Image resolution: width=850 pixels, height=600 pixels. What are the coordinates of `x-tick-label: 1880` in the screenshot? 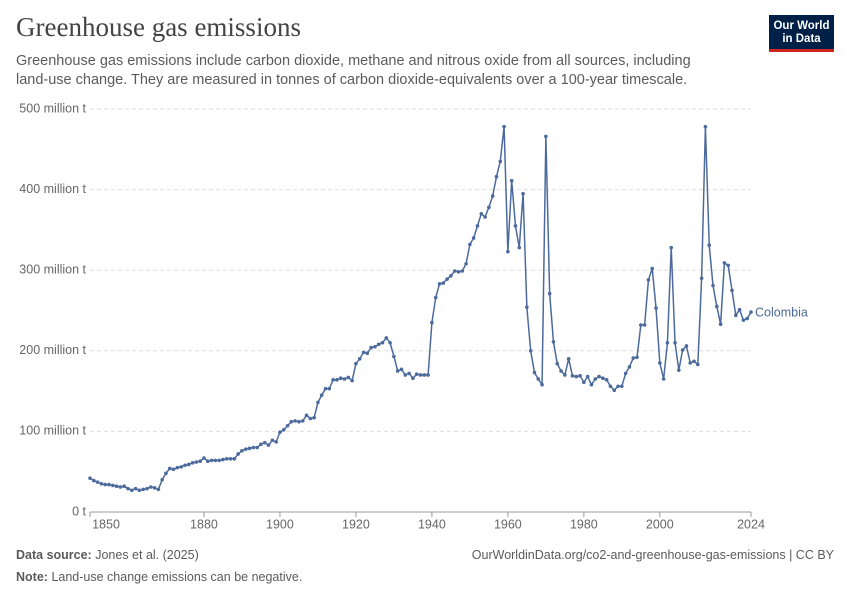 It's located at (204, 524).